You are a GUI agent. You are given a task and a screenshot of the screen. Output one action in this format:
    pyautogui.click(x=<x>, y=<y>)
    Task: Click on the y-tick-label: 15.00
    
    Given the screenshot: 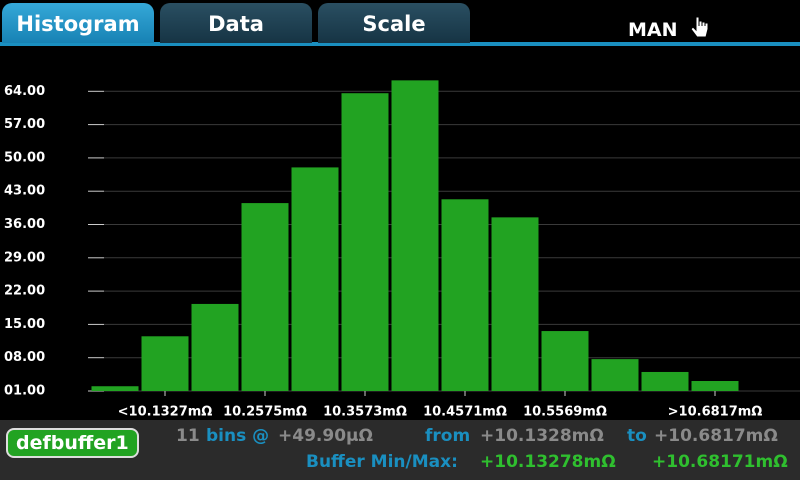 What is the action you would take?
    pyautogui.click(x=24, y=324)
    